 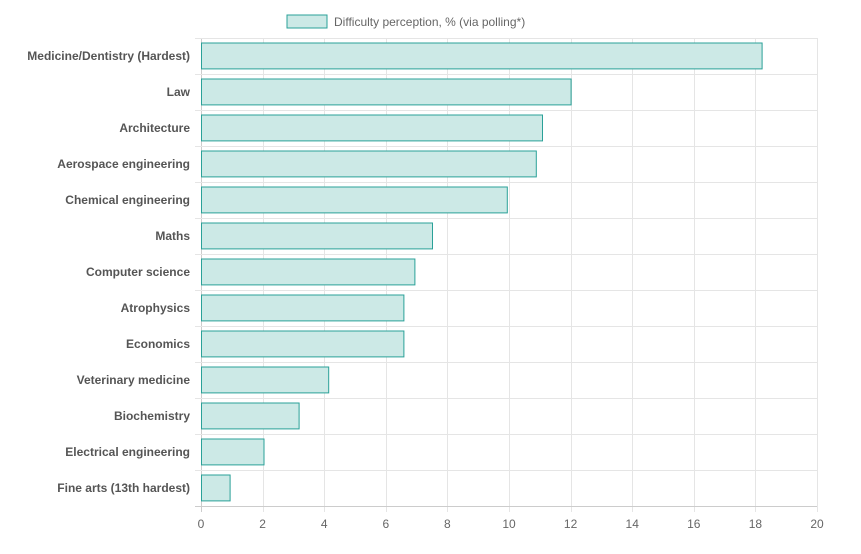 What do you see at coordinates (694, 524) in the screenshot?
I see `x-tick-label: 16` at bounding box center [694, 524].